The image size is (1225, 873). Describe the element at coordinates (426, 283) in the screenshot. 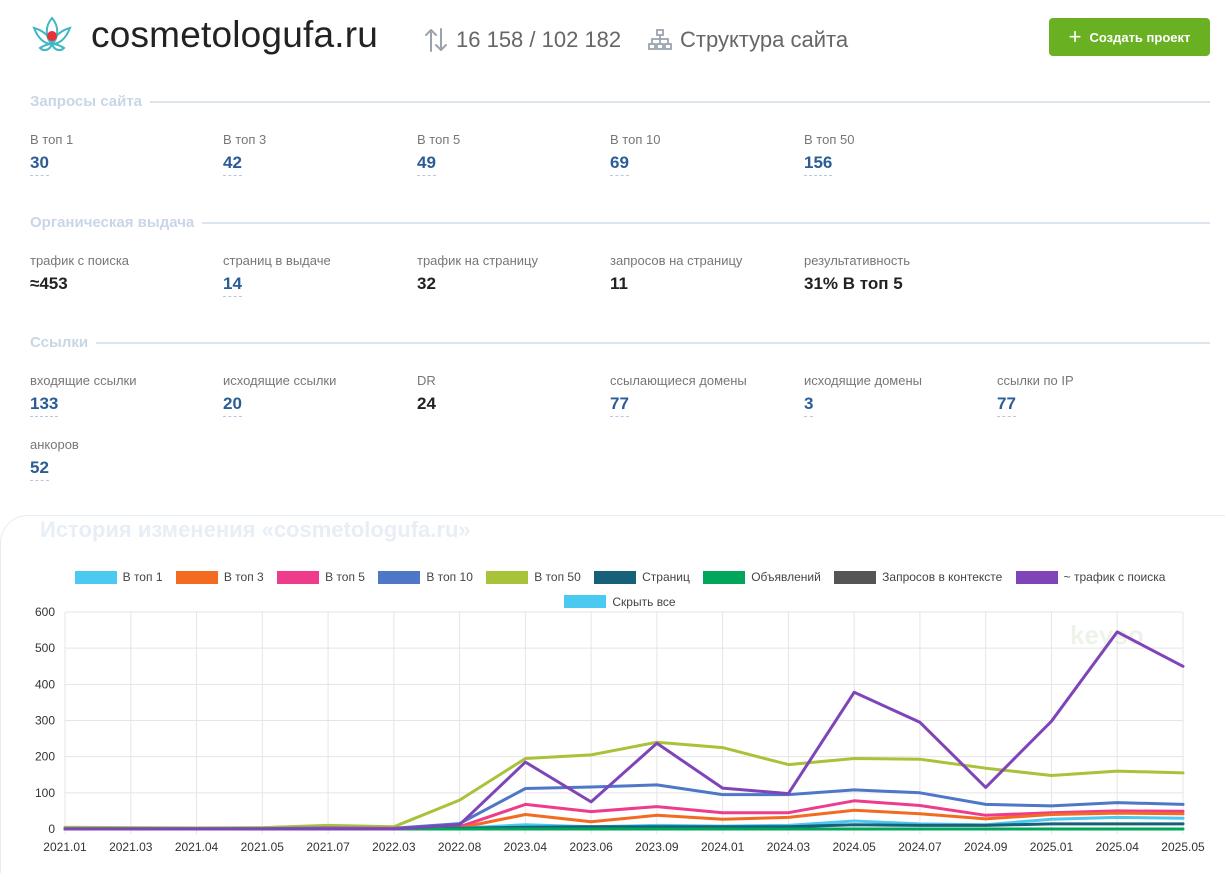

I see `metric-value: 32` at that location.